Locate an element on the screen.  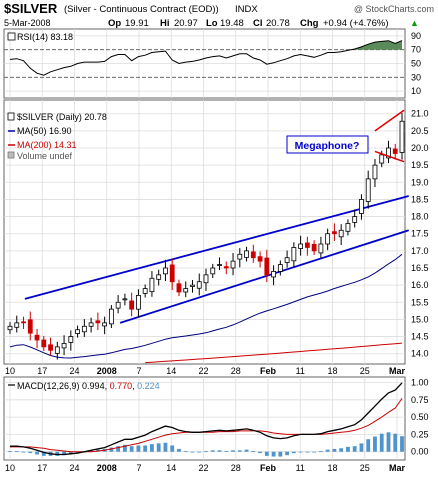
x-tick-label: Mar is located at coordinates (397, 468).